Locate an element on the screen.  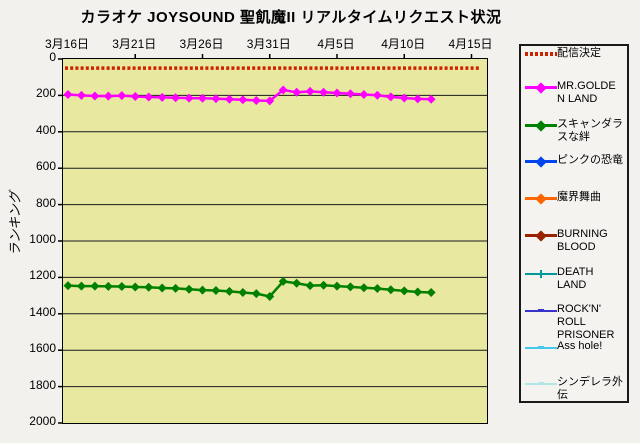
legend-item: シンデレラ外伝 is located at coordinates (574, 389).